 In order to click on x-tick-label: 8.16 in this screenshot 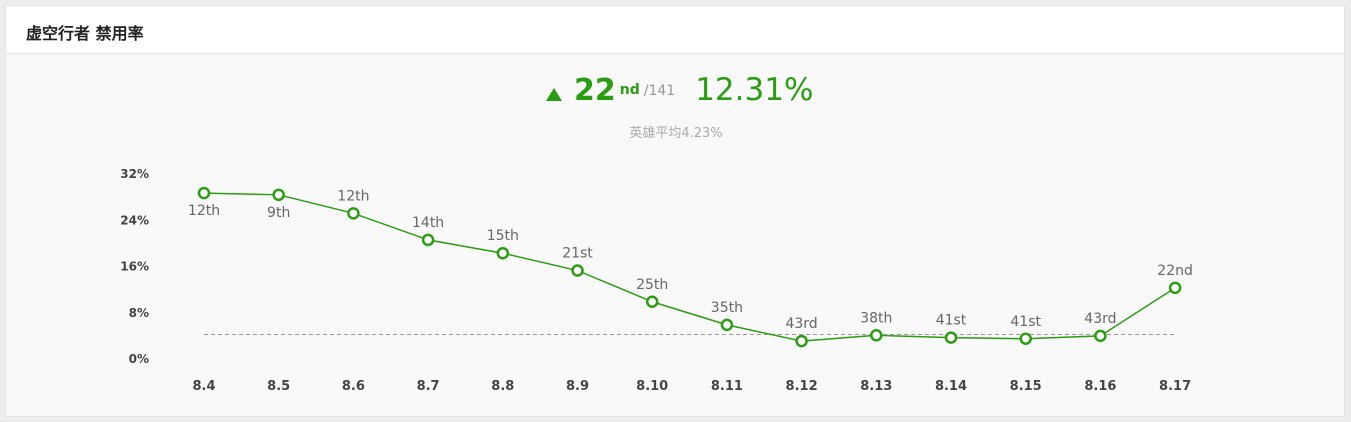, I will do `click(1100, 386)`.